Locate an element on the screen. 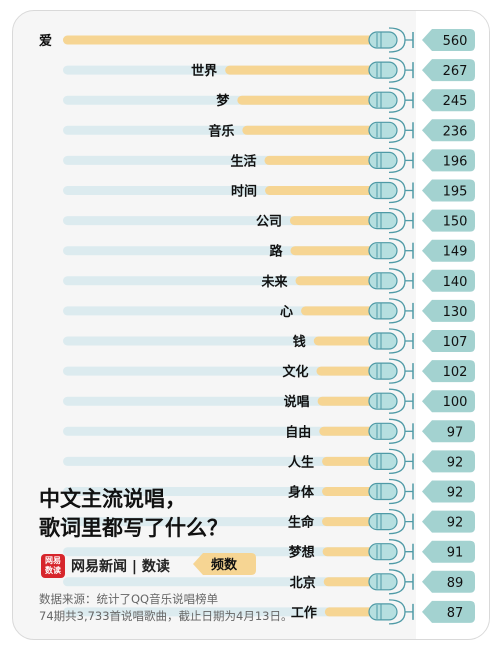  chart-title-line: 中文主流说唱， is located at coordinates (112, 499).